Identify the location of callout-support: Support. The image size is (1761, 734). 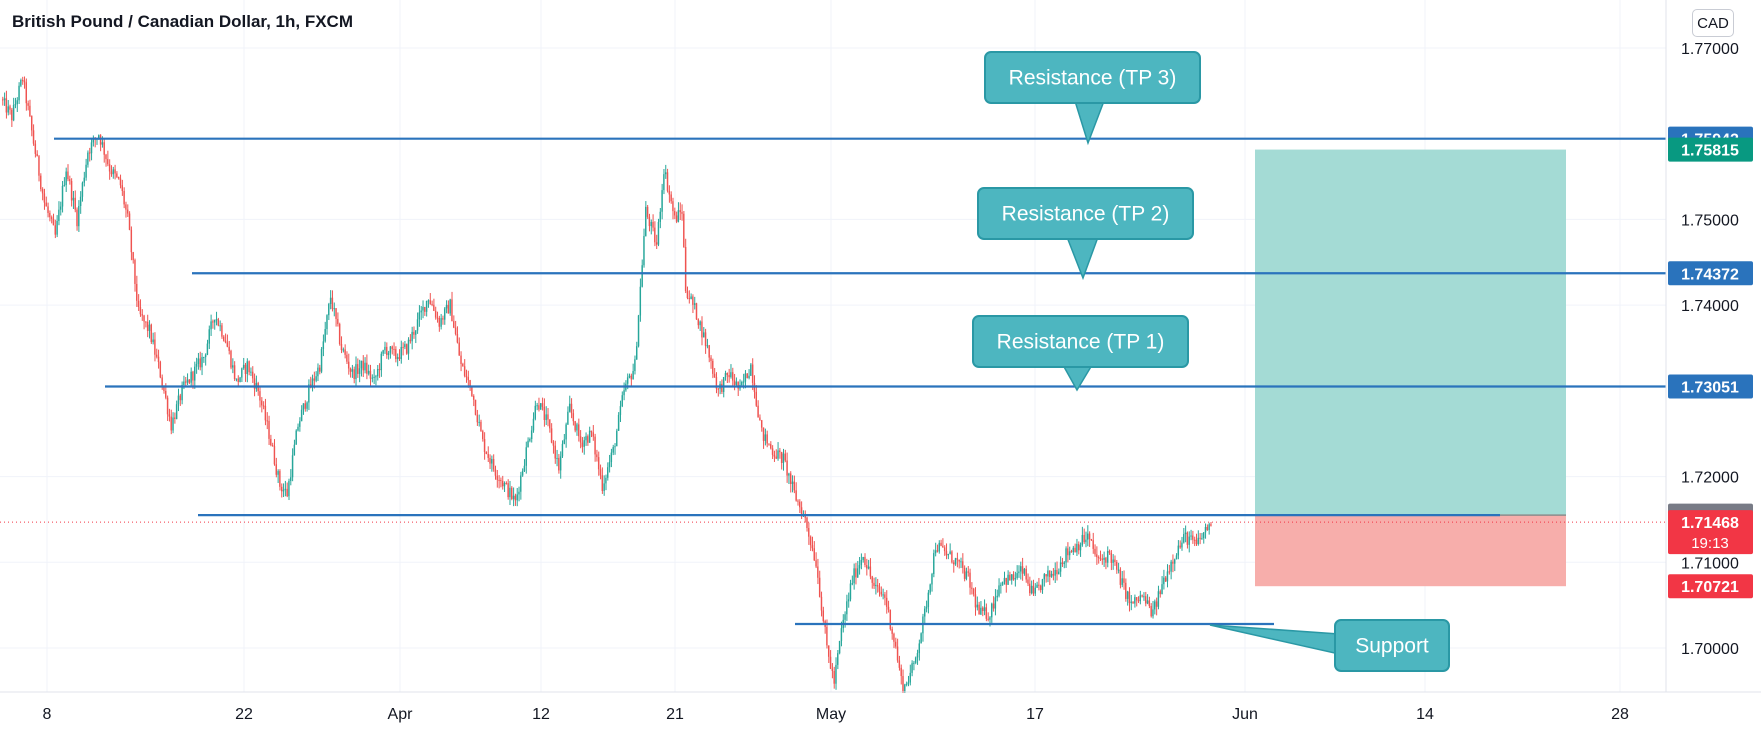
(1329, 645).